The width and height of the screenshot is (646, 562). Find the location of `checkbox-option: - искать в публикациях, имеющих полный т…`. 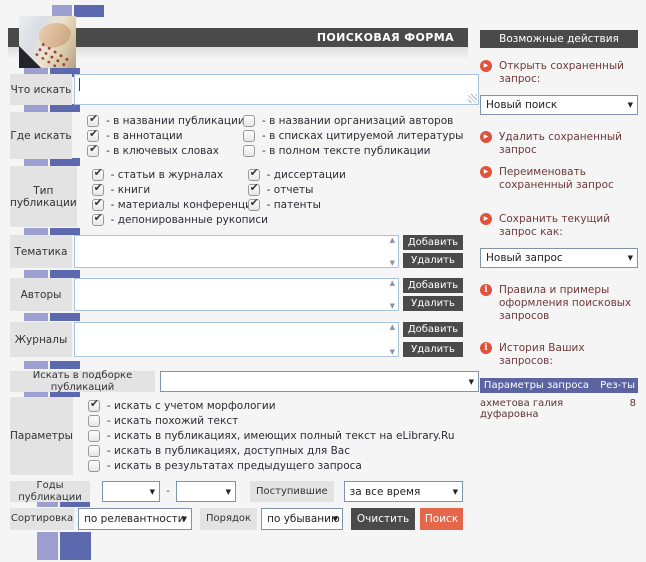

checkbox-option: - искать в публикациях, имеющих полный т… is located at coordinates (283, 435).